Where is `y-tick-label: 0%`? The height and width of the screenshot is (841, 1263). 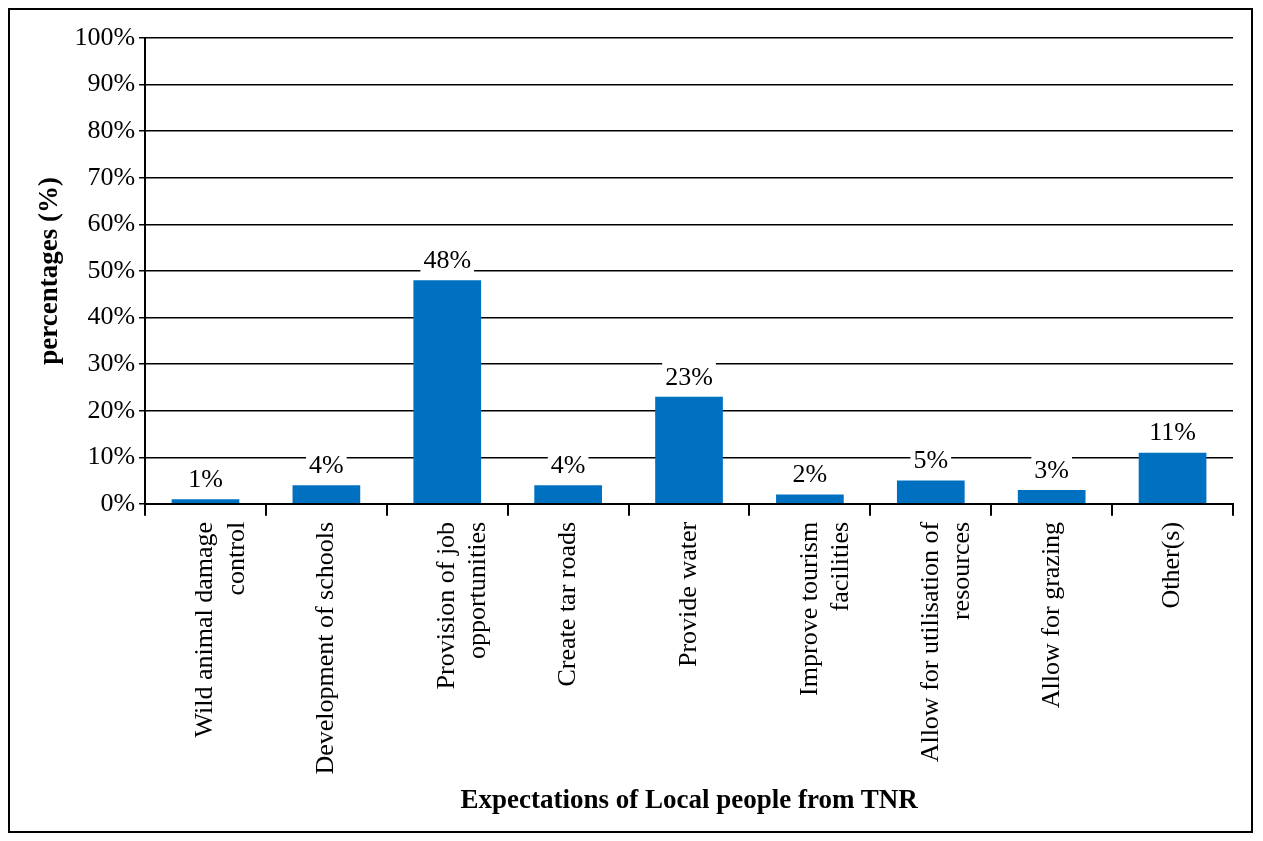
y-tick-label: 0% is located at coordinates (118, 502).